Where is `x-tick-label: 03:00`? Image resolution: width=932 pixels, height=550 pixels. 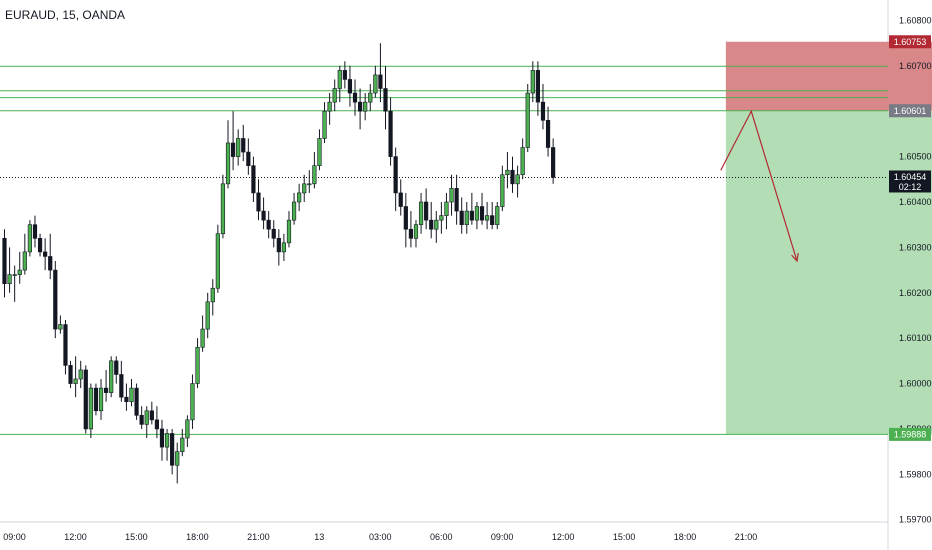 x-tick-label: 03:00 is located at coordinates (380, 537).